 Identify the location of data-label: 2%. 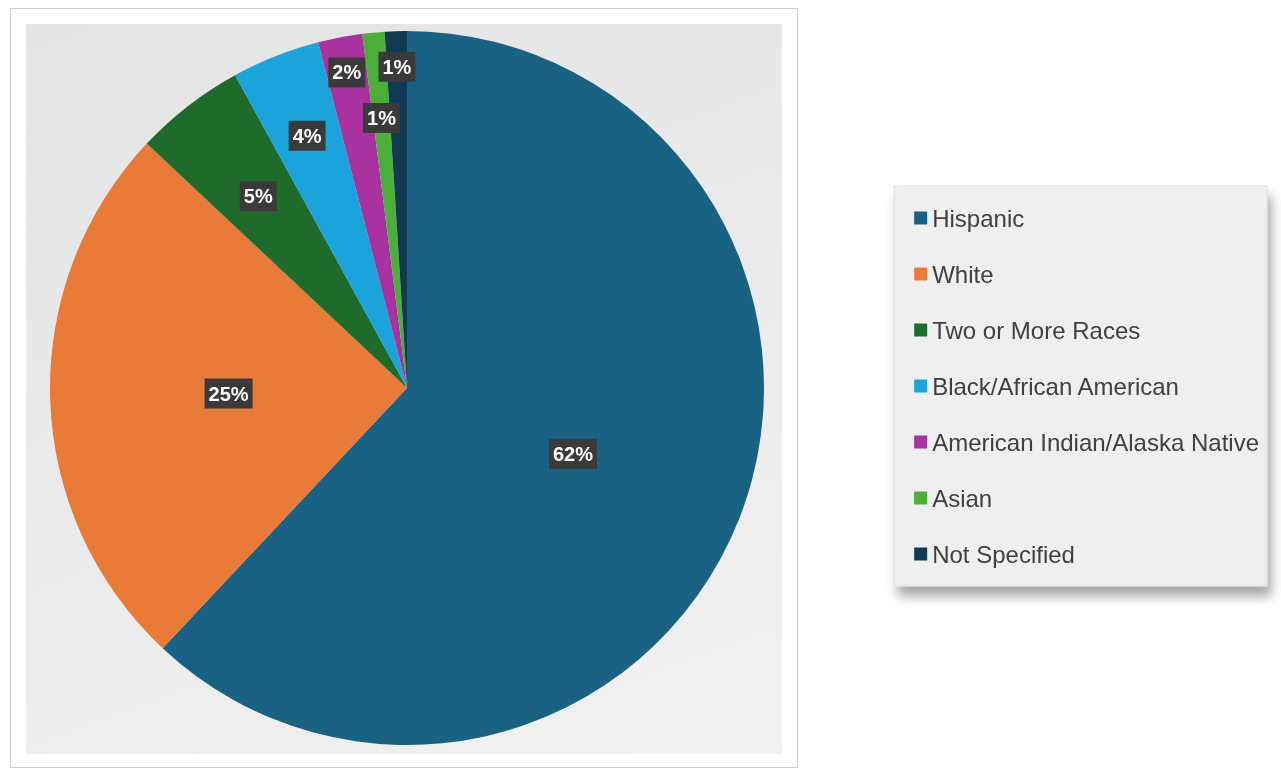
(347, 72).